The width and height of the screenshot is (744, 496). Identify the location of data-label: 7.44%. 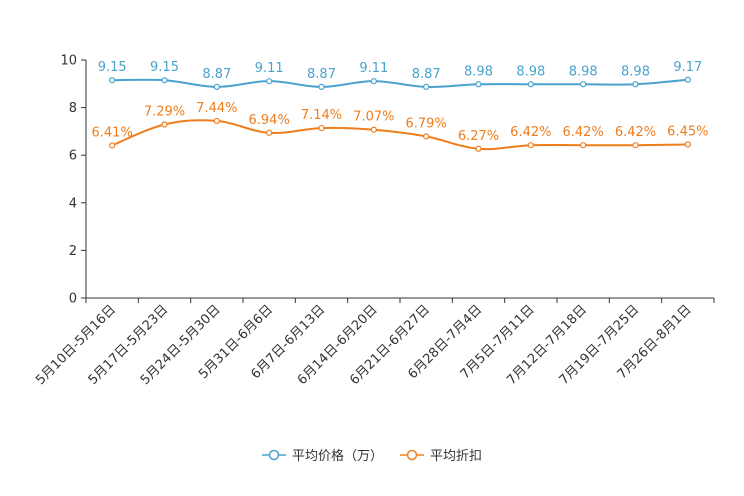
(216, 108).